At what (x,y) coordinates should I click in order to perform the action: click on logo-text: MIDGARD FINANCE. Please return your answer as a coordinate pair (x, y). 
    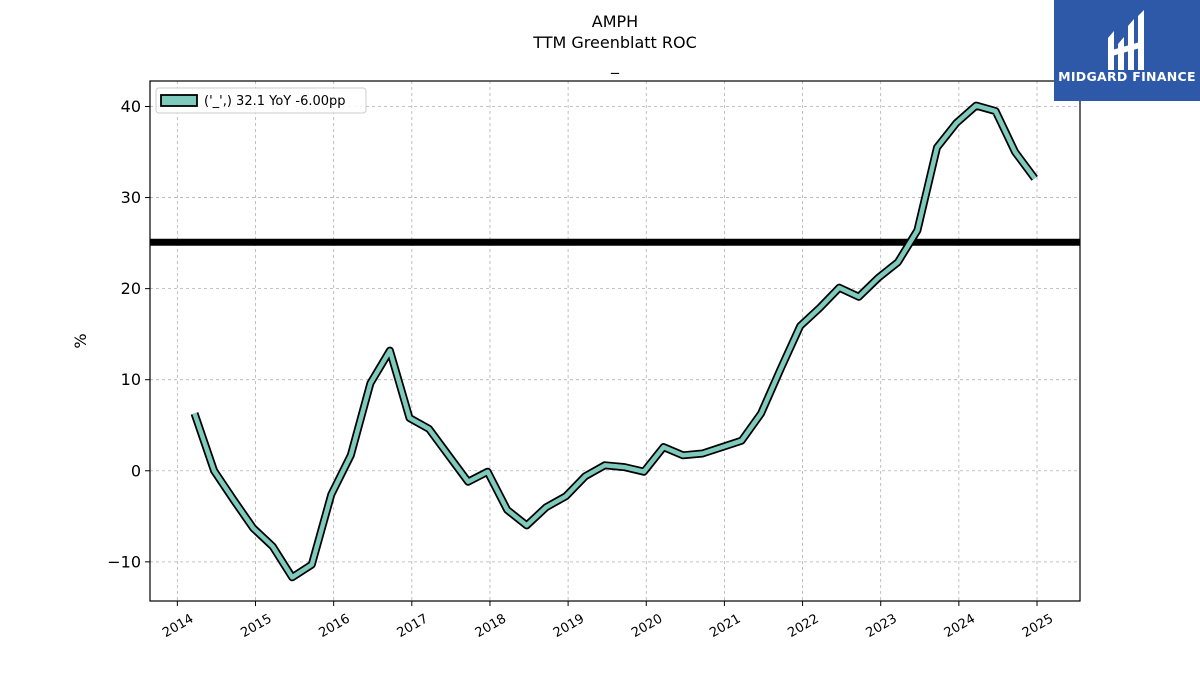
    Looking at the image, I should click on (1127, 76).